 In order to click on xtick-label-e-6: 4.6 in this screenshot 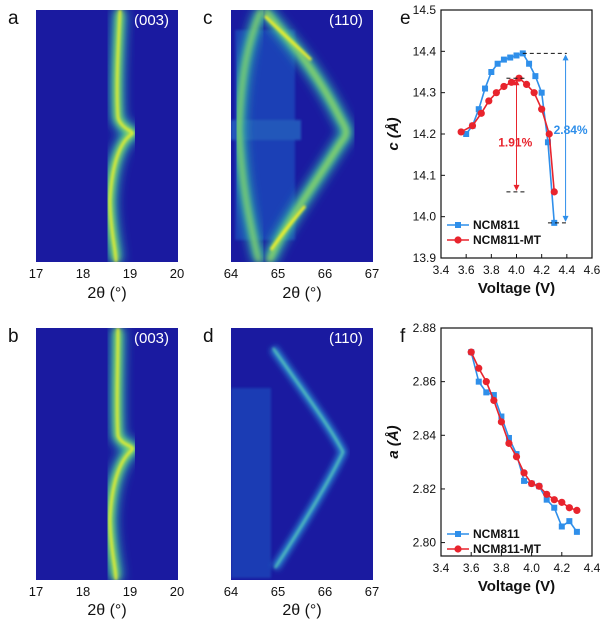, I will do `click(592, 270)`.